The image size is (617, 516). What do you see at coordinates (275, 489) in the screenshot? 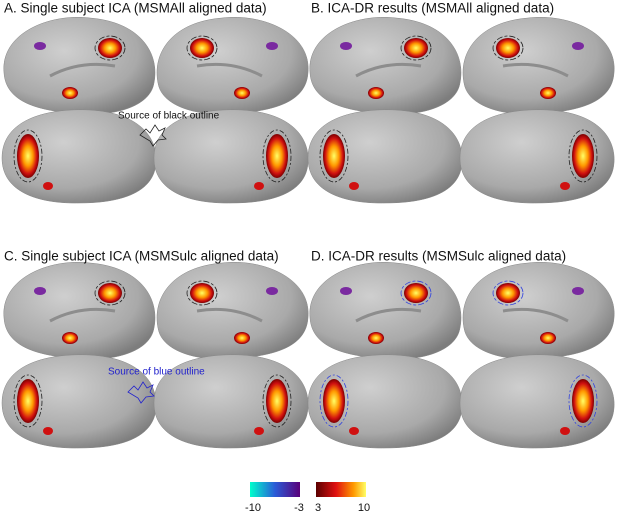
I see `colorbar-negative` at bounding box center [275, 489].